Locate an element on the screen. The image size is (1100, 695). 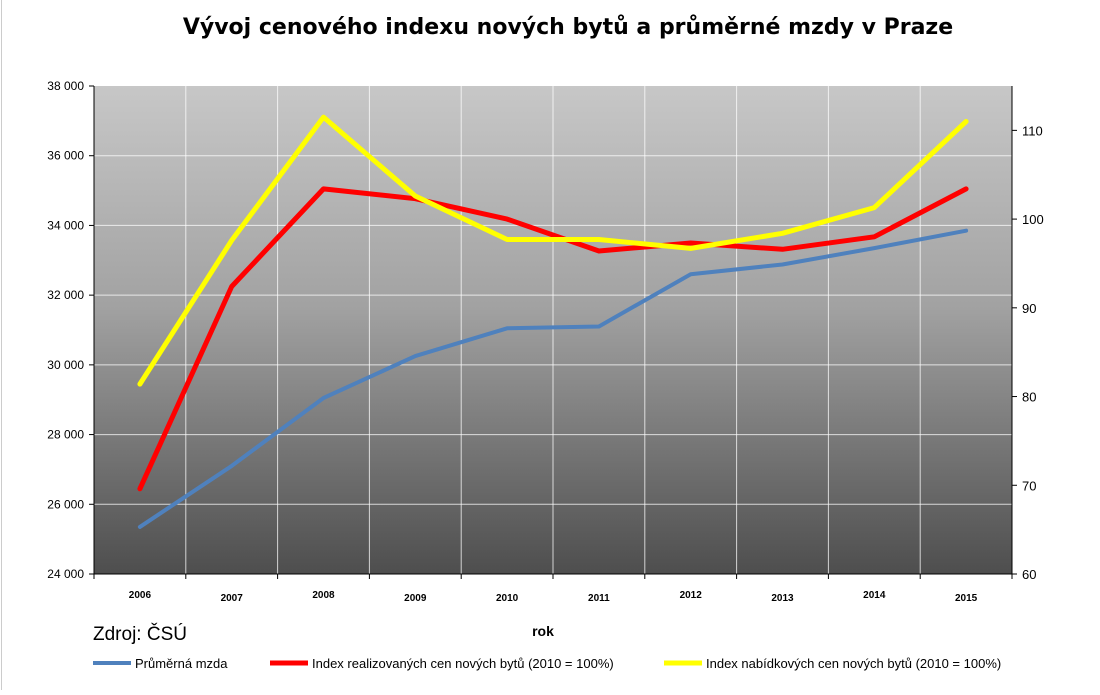
right-tick-label: 110 is located at coordinates (1032, 130).